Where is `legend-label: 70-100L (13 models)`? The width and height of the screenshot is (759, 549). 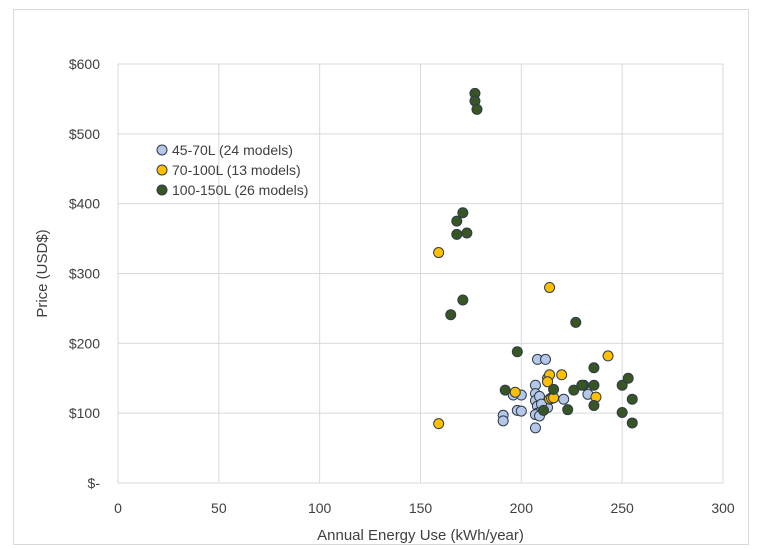 legend-label: 70-100L (13 models) is located at coordinates (236, 170).